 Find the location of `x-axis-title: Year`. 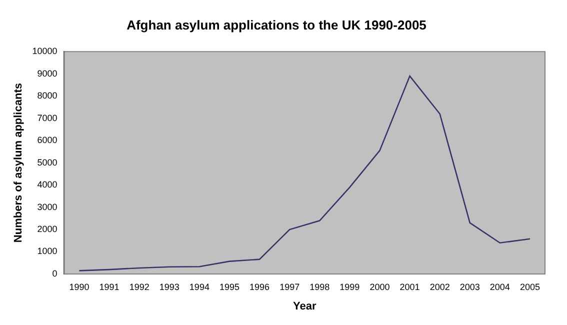

x-axis-title: Year is located at coordinates (304, 306).